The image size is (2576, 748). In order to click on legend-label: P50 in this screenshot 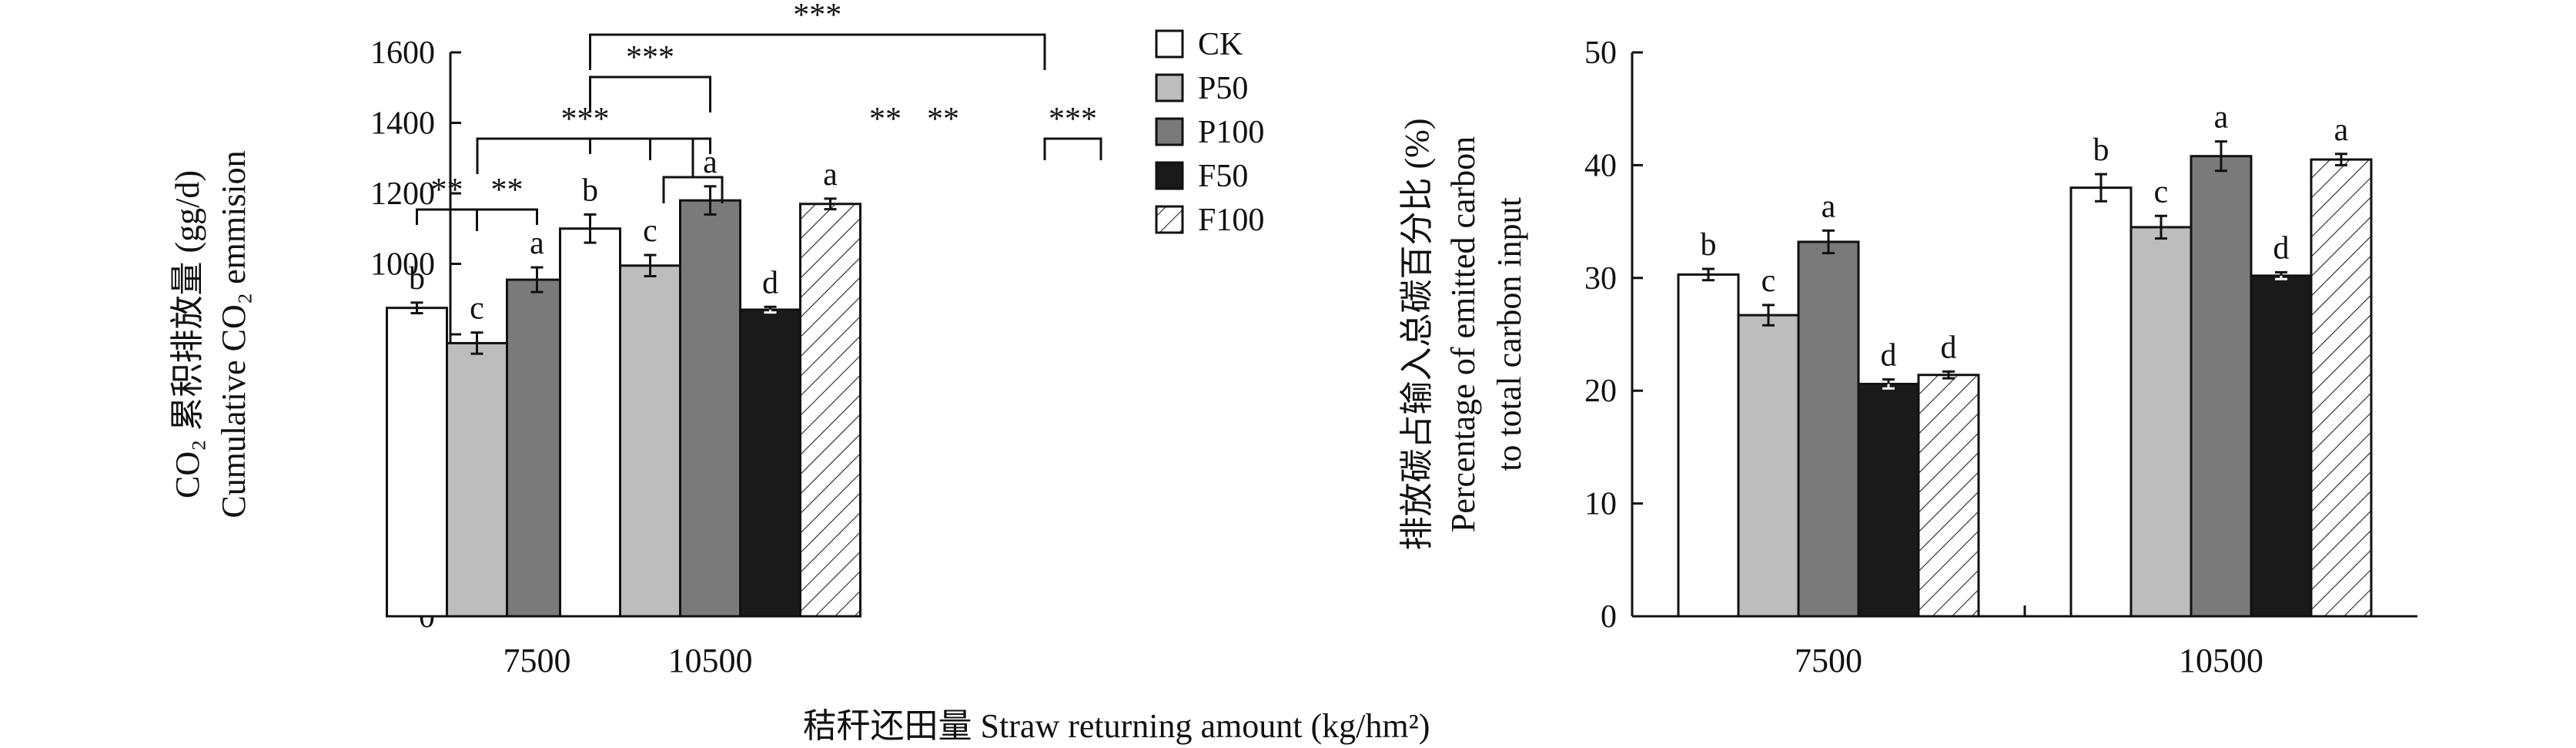, I will do `click(1223, 88)`.